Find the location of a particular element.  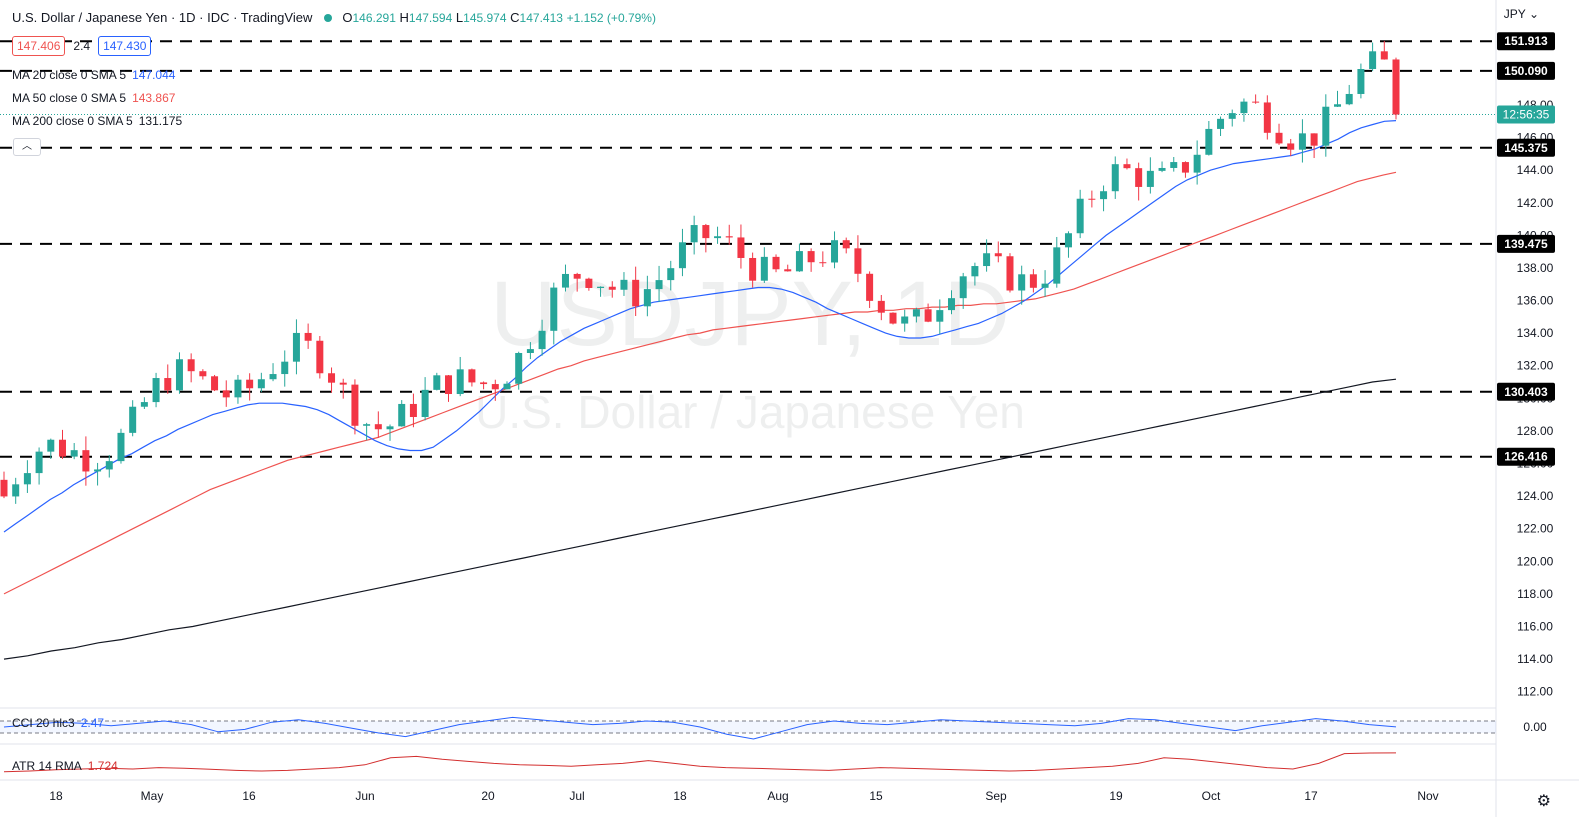

y-tick-label: 132.00 is located at coordinates (1535, 366).